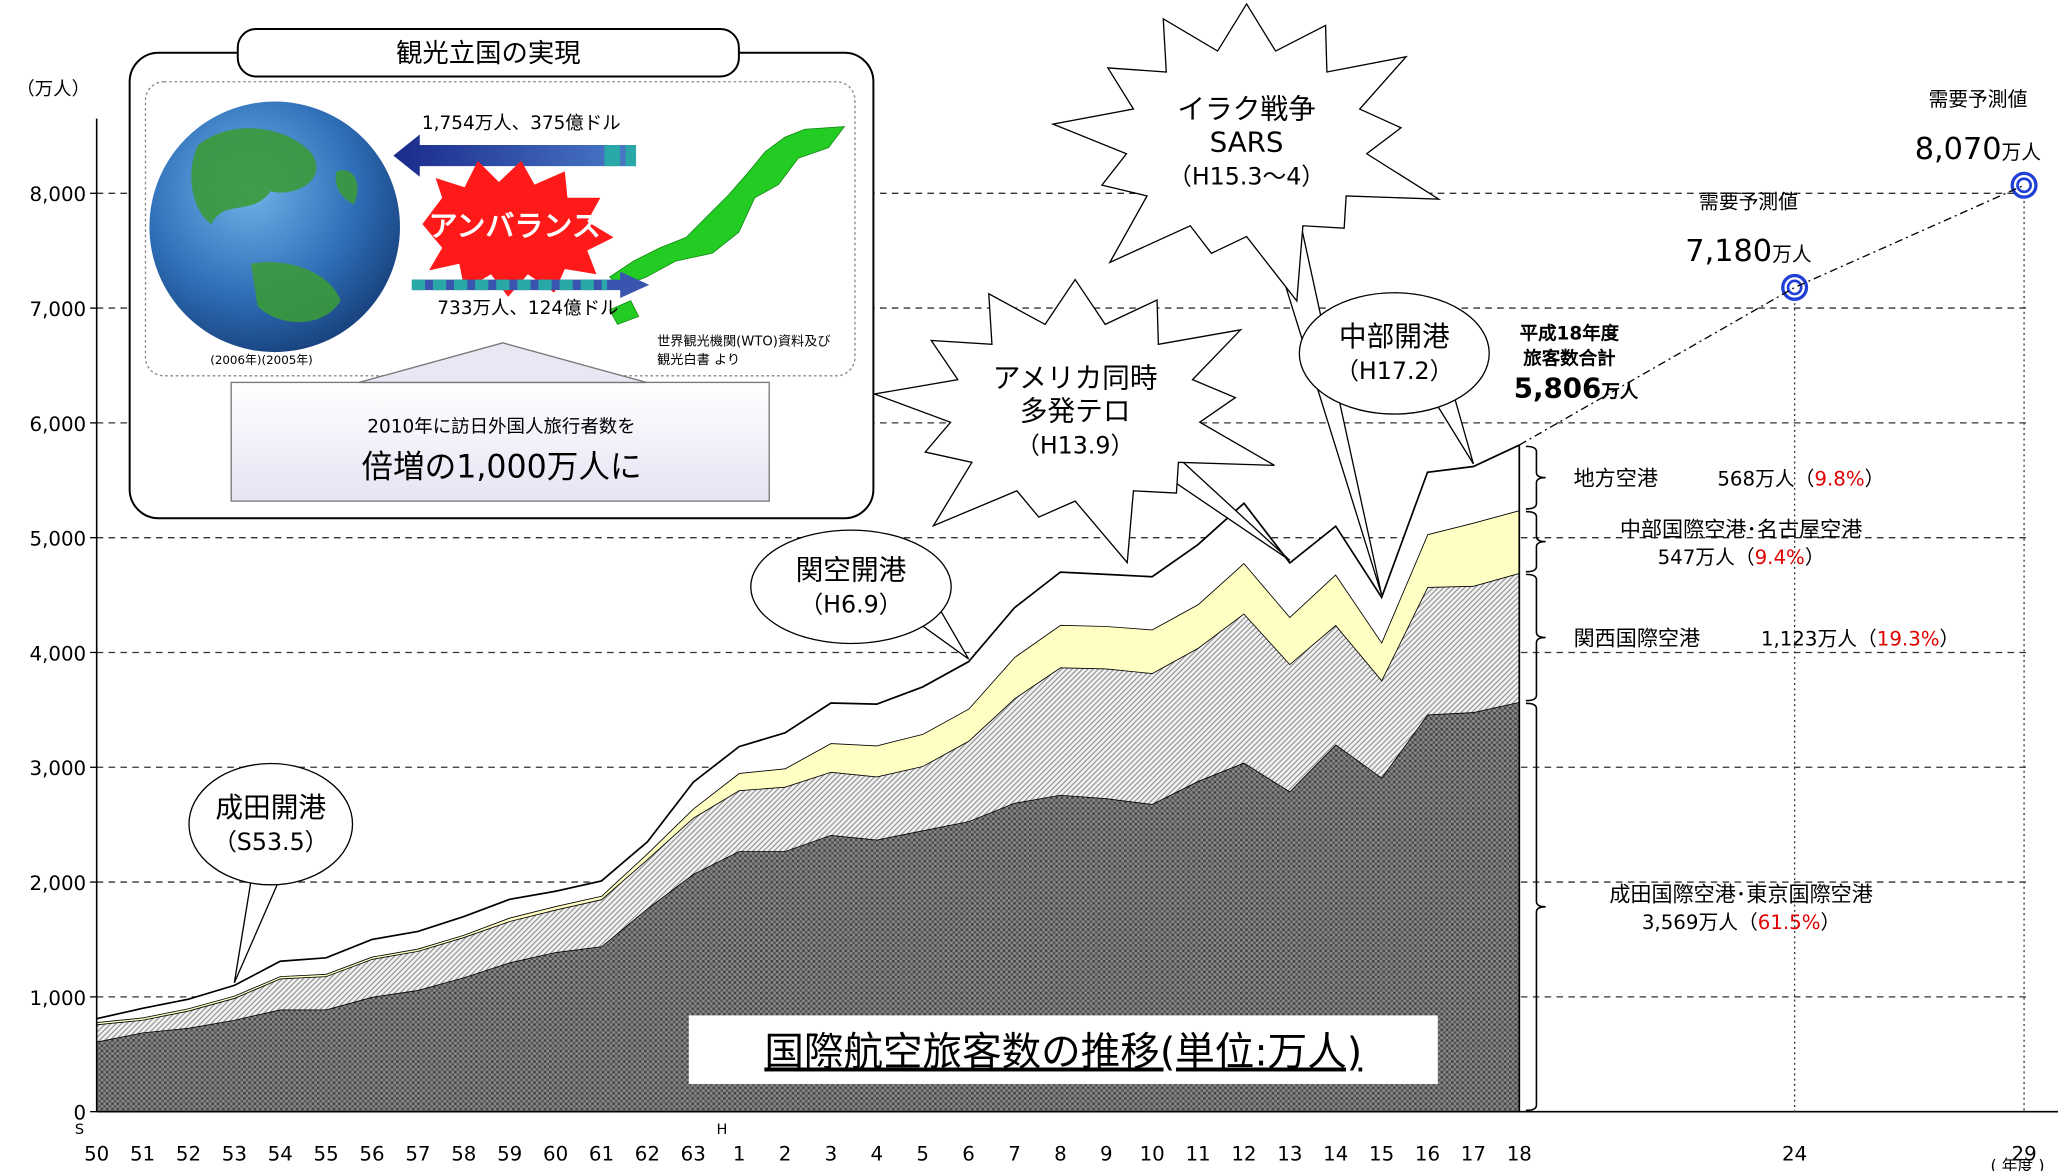 This screenshot has height=1171, width=2058. I want to click on y-tick-label: 5,000, so click(58, 539).